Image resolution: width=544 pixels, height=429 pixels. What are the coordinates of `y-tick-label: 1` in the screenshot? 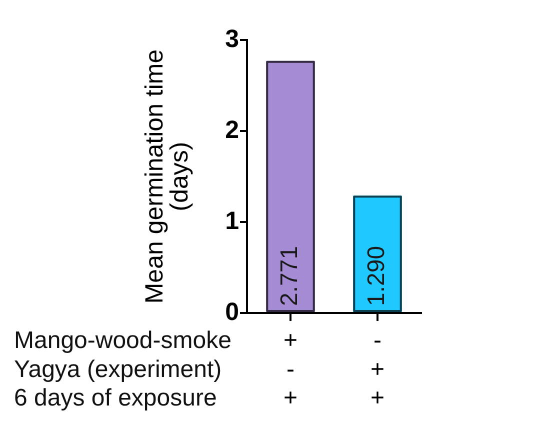 It's located at (232, 220).